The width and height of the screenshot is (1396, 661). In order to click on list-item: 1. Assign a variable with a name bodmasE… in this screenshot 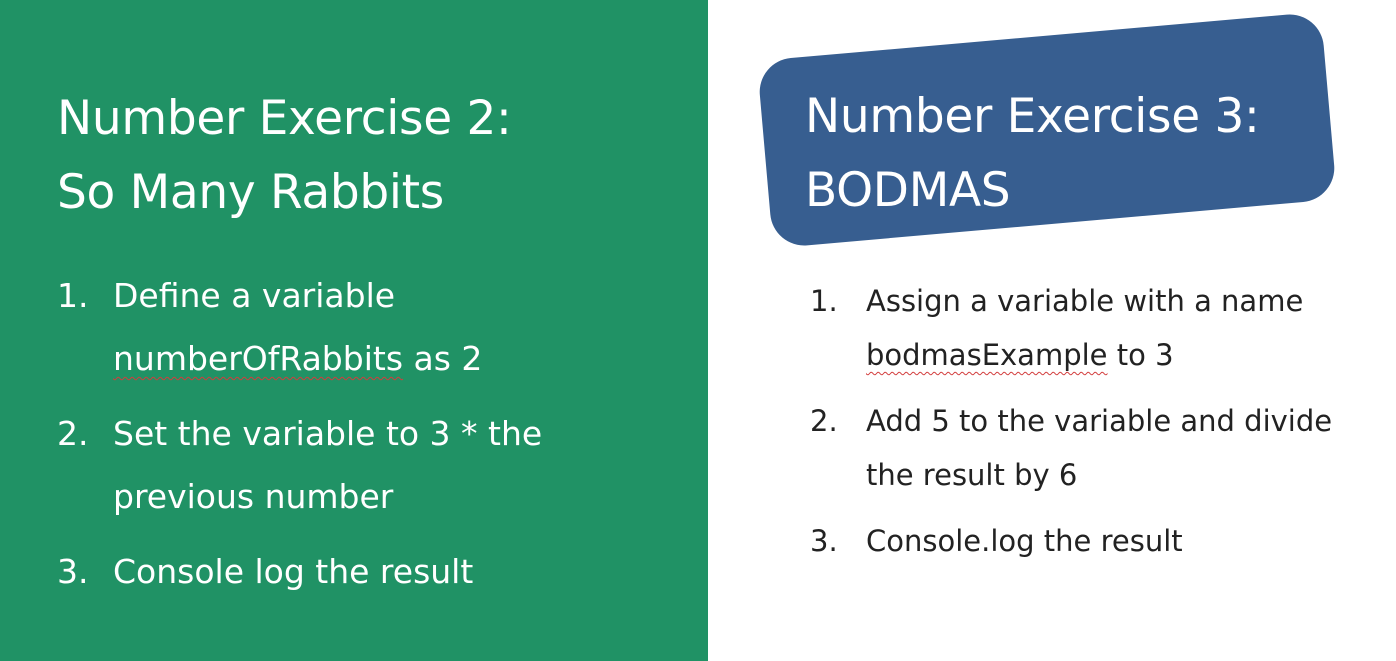, I will do `click(1095, 328)`.